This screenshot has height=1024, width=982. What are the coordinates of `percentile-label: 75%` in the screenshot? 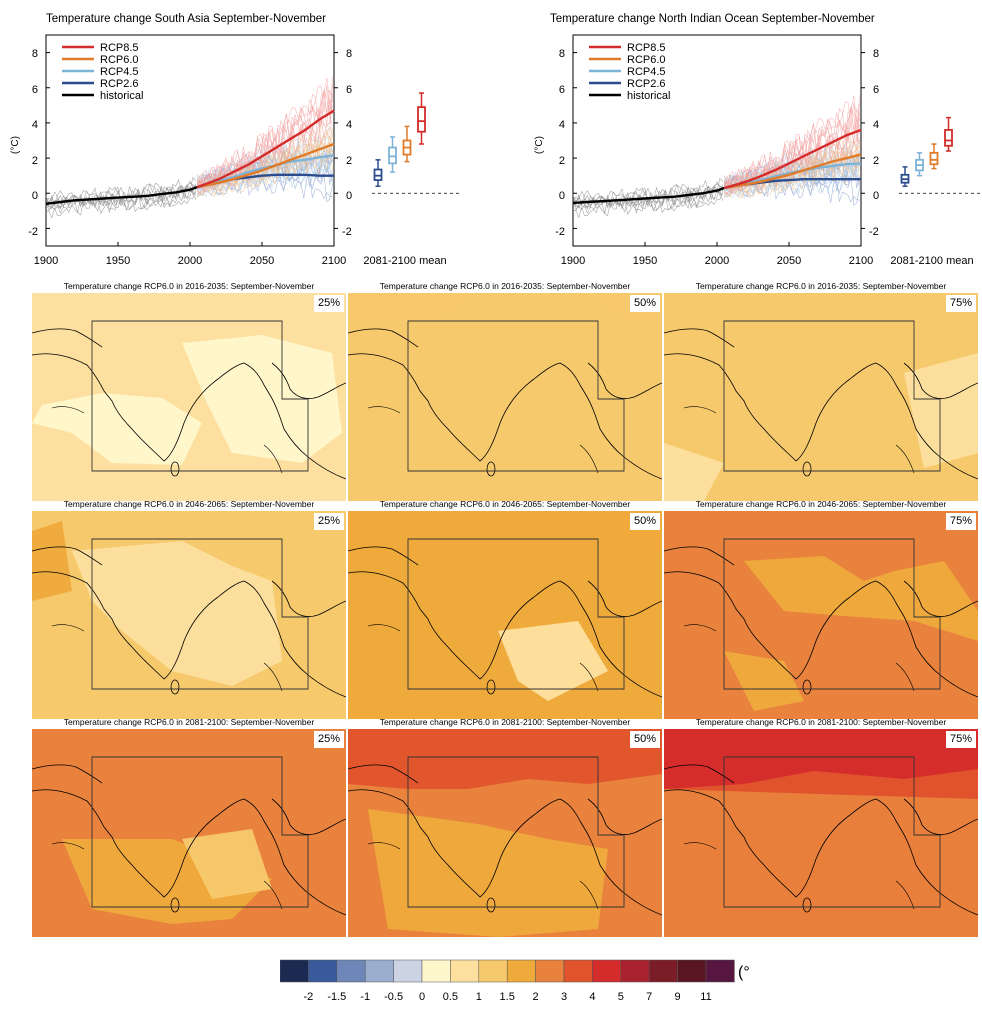 It's located at (960, 521).